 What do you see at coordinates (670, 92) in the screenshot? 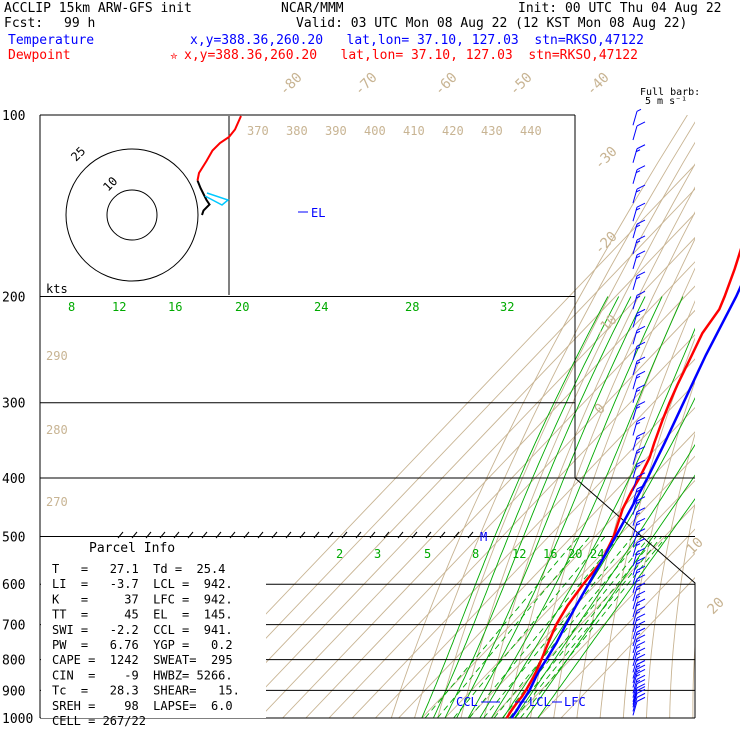
I see `barb-legend-title: Full barb:` at bounding box center [670, 92].